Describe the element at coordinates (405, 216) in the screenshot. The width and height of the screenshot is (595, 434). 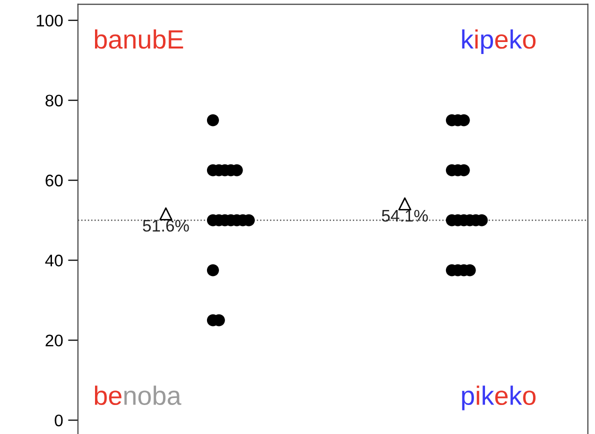
I see `data-label: 54.1%` at that location.